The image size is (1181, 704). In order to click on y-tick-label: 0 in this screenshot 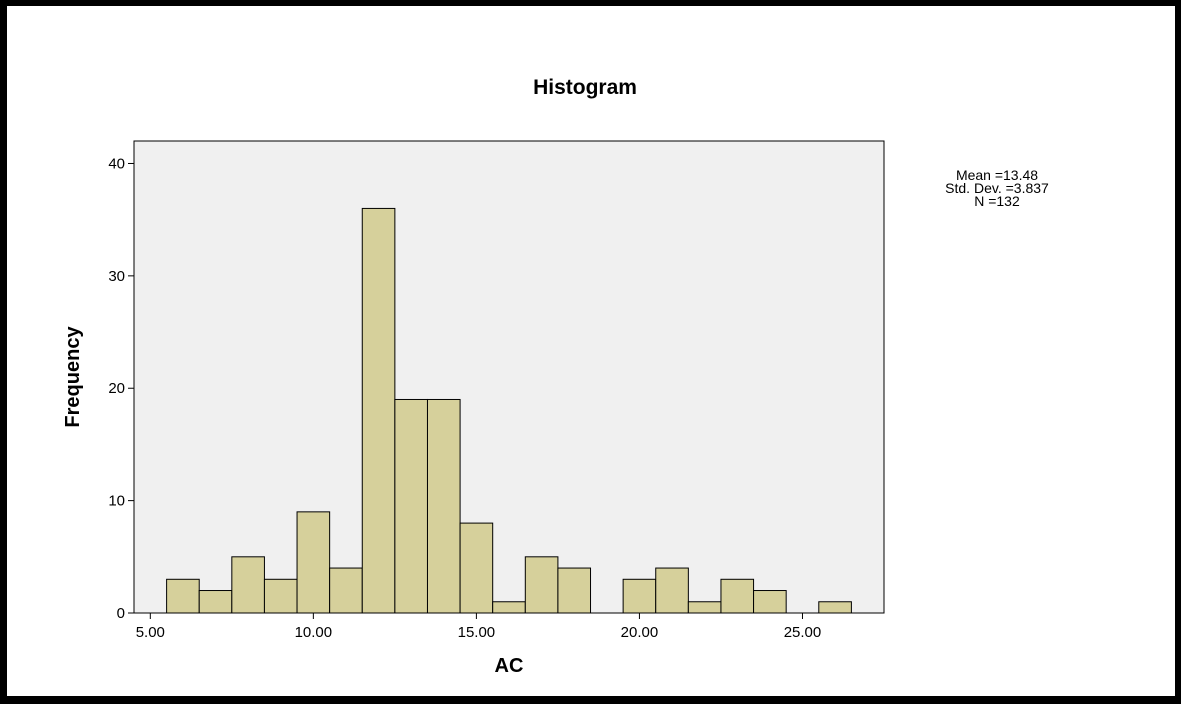, I will do `click(121, 613)`.